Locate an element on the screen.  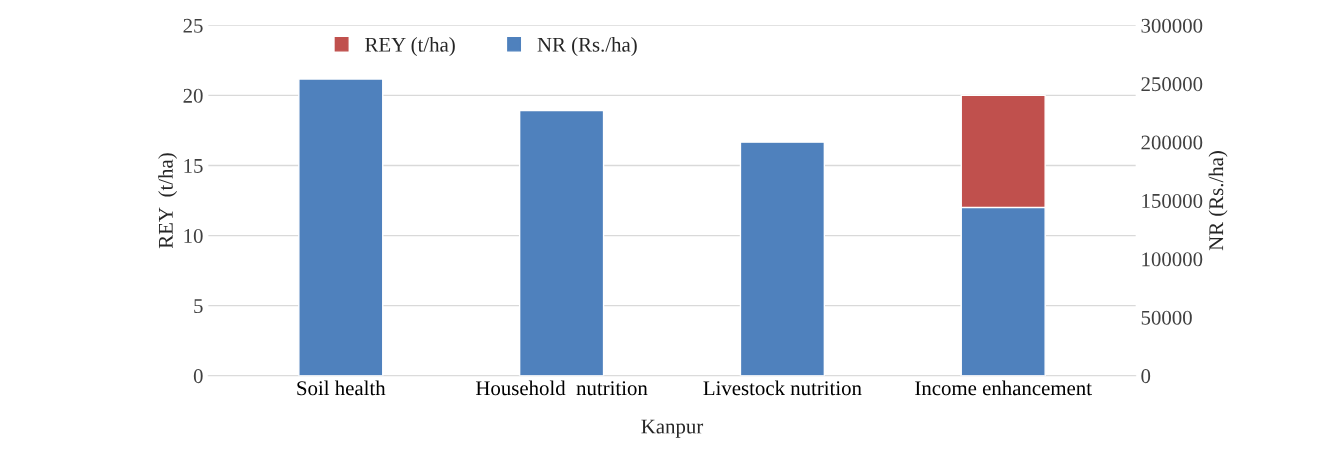
y2-tick-label: 50000 is located at coordinates (1166, 317).